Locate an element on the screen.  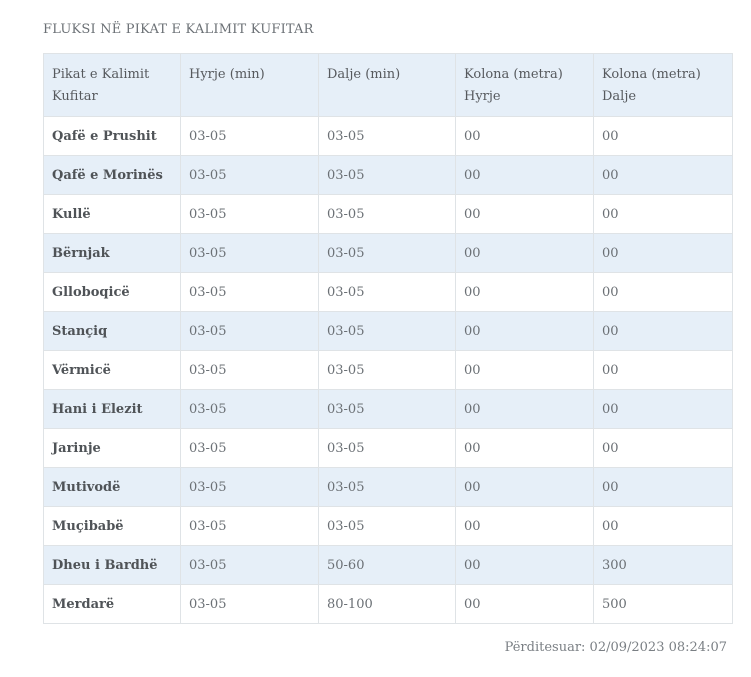
crossing-point-cell: Vërmicë is located at coordinates (112, 370).